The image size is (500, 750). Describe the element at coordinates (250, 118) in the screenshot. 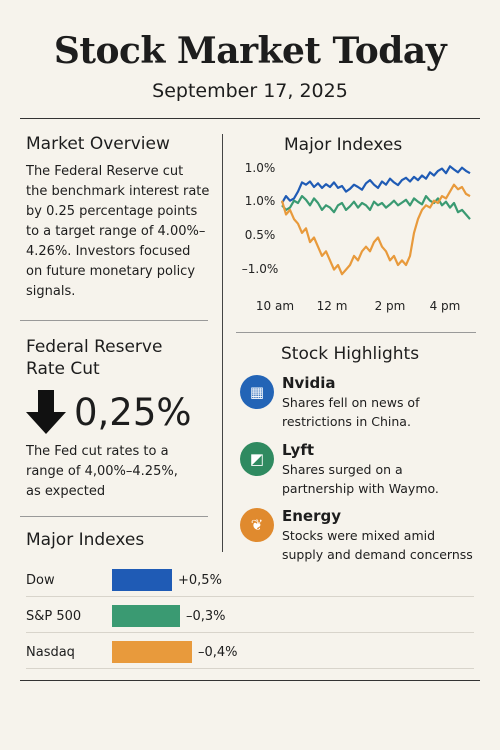

I see `top-divider` at that location.